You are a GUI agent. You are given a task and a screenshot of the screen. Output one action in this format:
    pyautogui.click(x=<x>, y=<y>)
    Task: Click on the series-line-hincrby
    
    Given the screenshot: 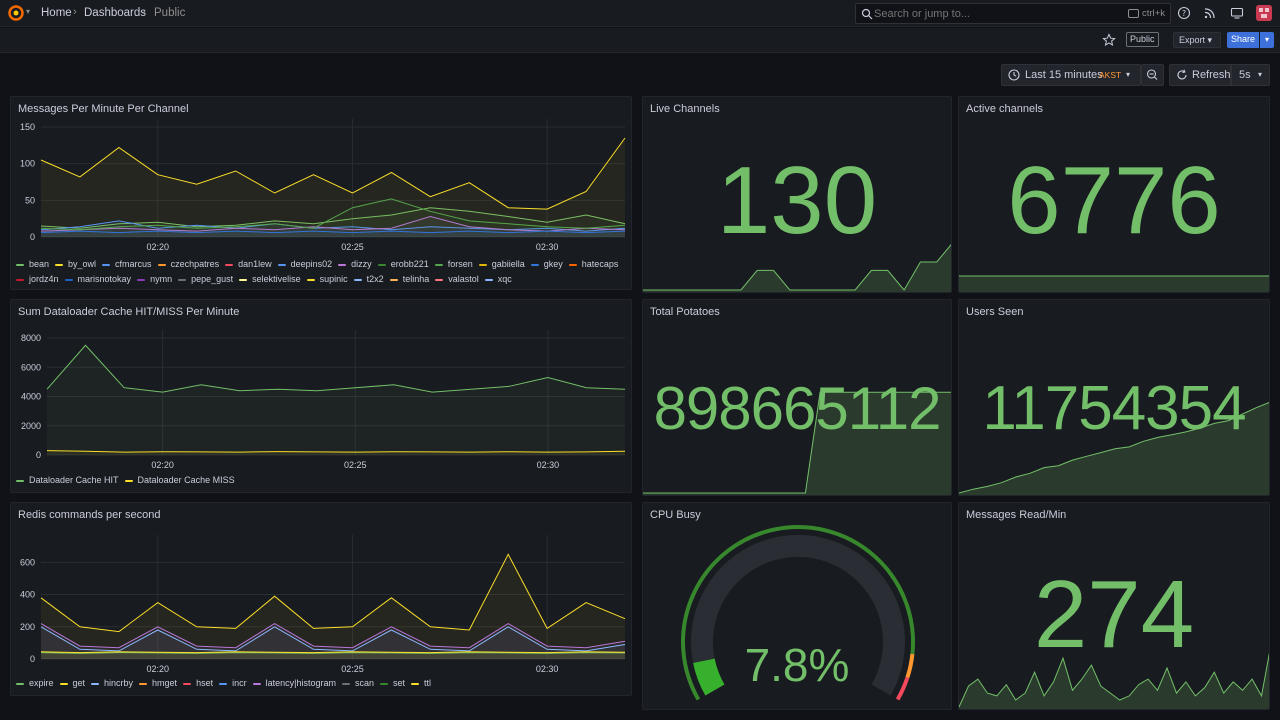 What is the action you would take?
    pyautogui.click(x=333, y=639)
    